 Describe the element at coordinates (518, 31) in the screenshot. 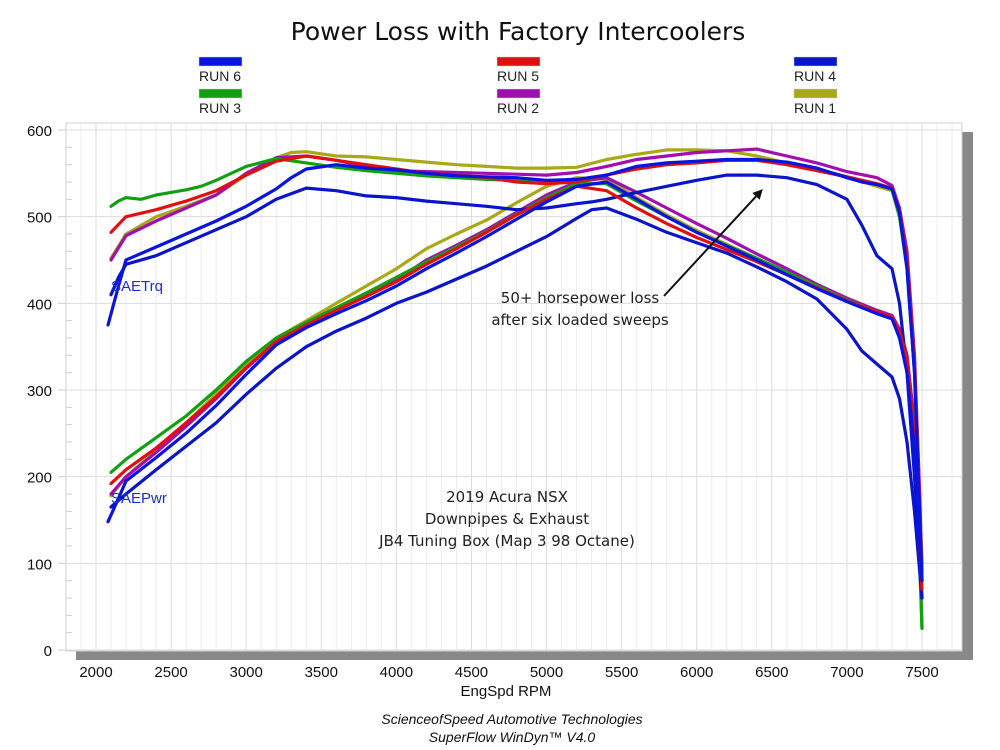

I see `chart-title: Power Loss with Factory Intercoolers` at that location.